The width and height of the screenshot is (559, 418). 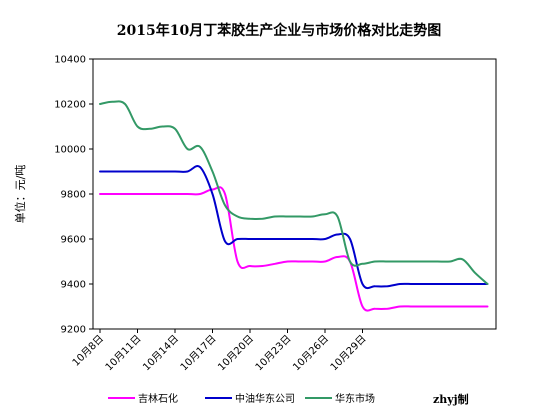 What do you see at coordinates (348, 353) in the screenshot?
I see `x-tick-label: 10月29日` at bounding box center [348, 353].